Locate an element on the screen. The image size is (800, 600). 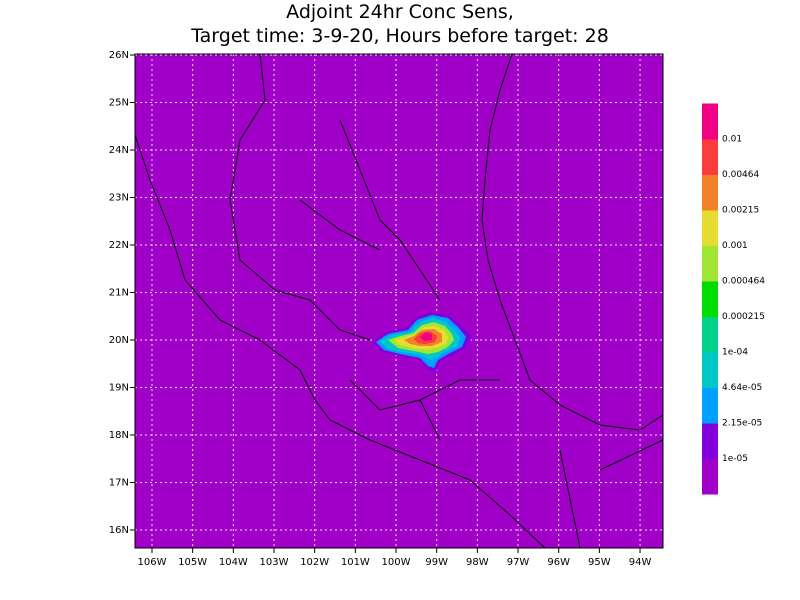
colorbar-label: 4.64e-05 is located at coordinates (742, 388).